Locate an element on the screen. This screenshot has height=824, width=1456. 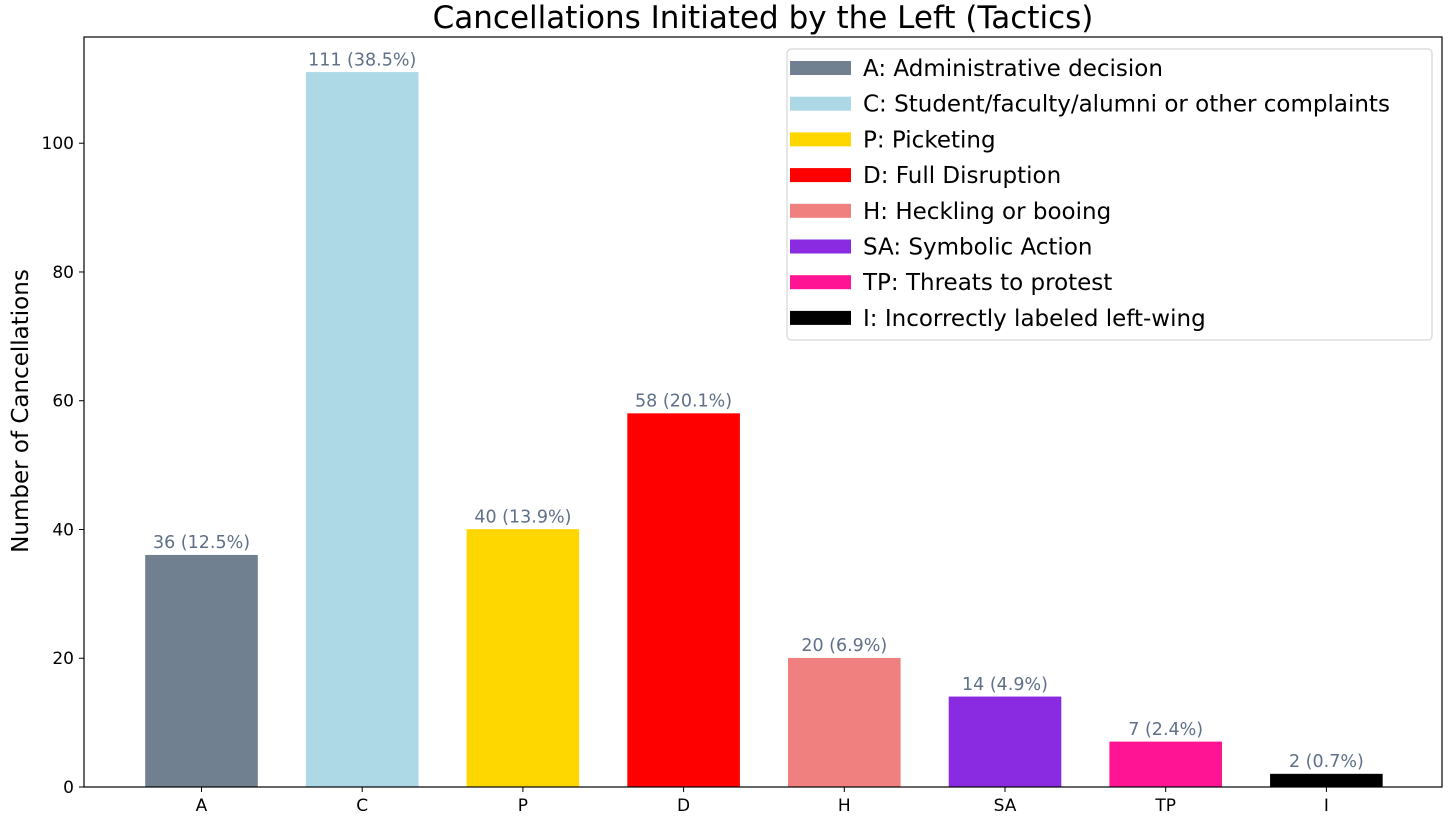
legend-swatch-d is located at coordinates (820, 175).